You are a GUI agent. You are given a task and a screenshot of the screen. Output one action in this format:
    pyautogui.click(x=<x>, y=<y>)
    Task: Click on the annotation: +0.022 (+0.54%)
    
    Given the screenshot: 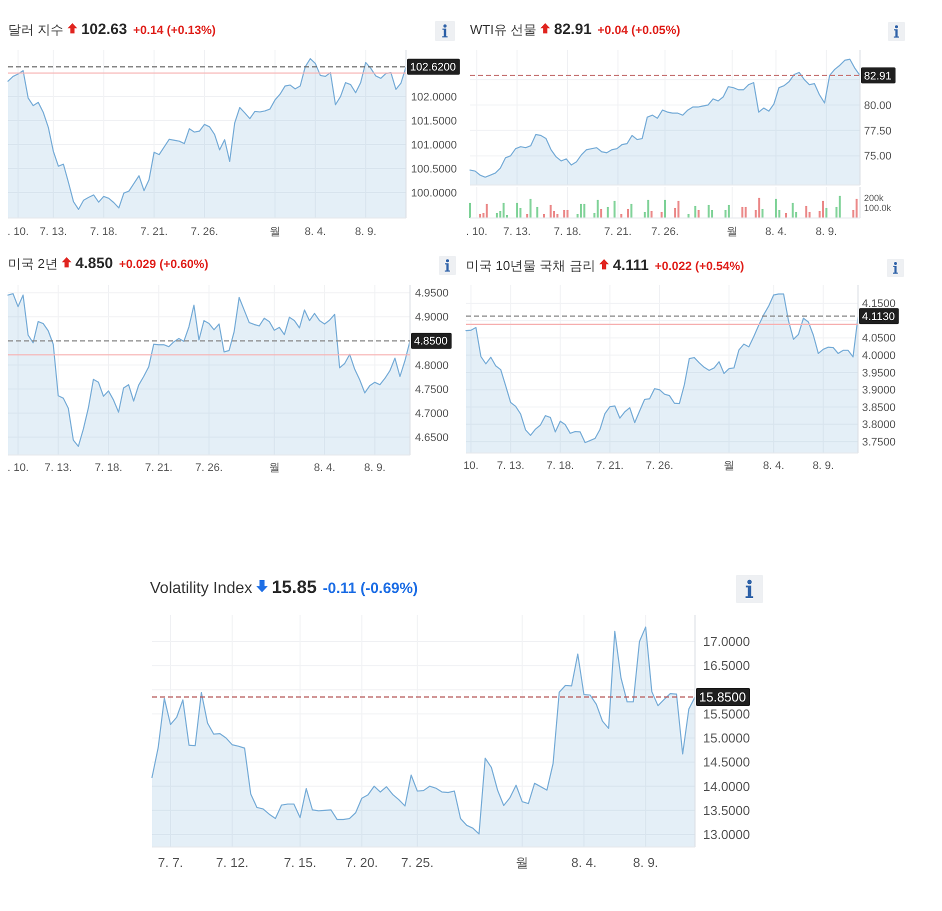 What is the action you would take?
    pyautogui.click(x=699, y=266)
    